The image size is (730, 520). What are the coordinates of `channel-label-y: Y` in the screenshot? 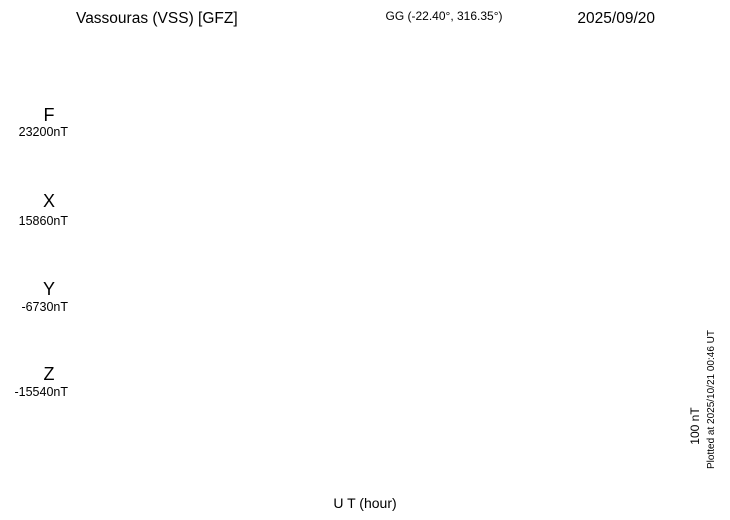 It's located at (49, 289).